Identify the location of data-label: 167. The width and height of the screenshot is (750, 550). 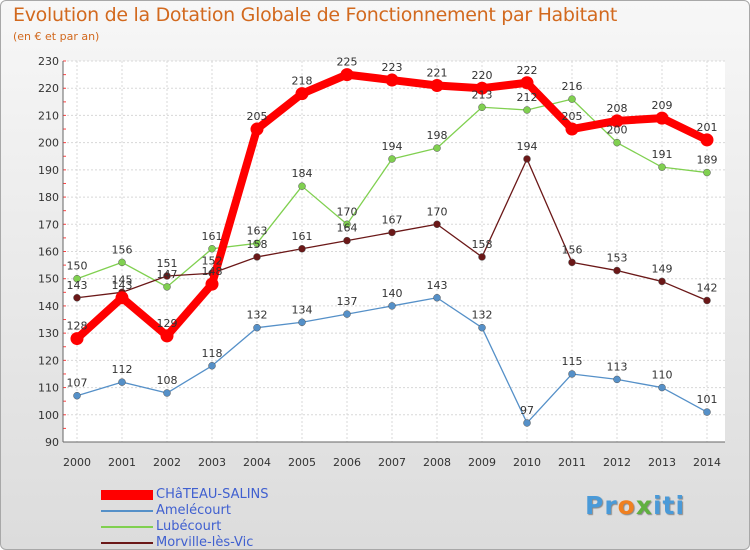
(392, 219).